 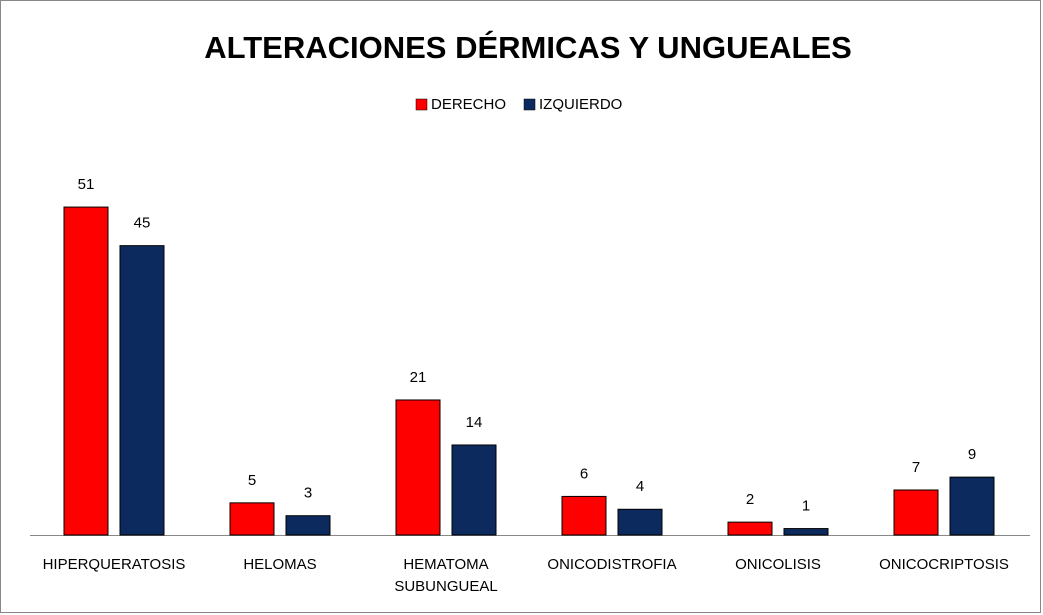 What do you see at coordinates (114, 564) in the screenshot?
I see `x-tick-label: HIPERQUERATOSIS` at bounding box center [114, 564].